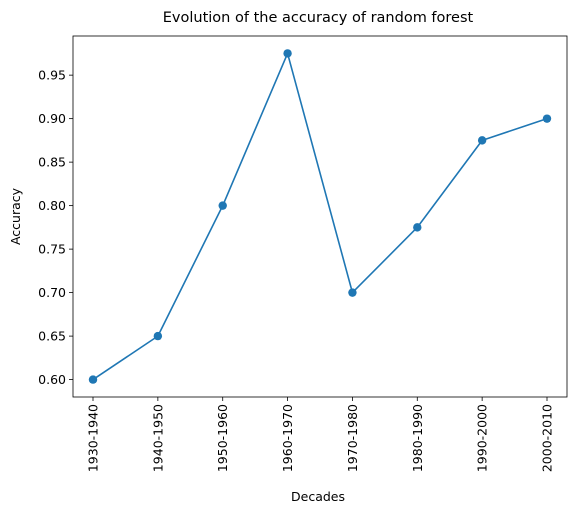 The height and width of the screenshot is (515, 576). Describe the element at coordinates (287, 438) in the screenshot. I see `x-tick-label: 1960-1970` at that location.